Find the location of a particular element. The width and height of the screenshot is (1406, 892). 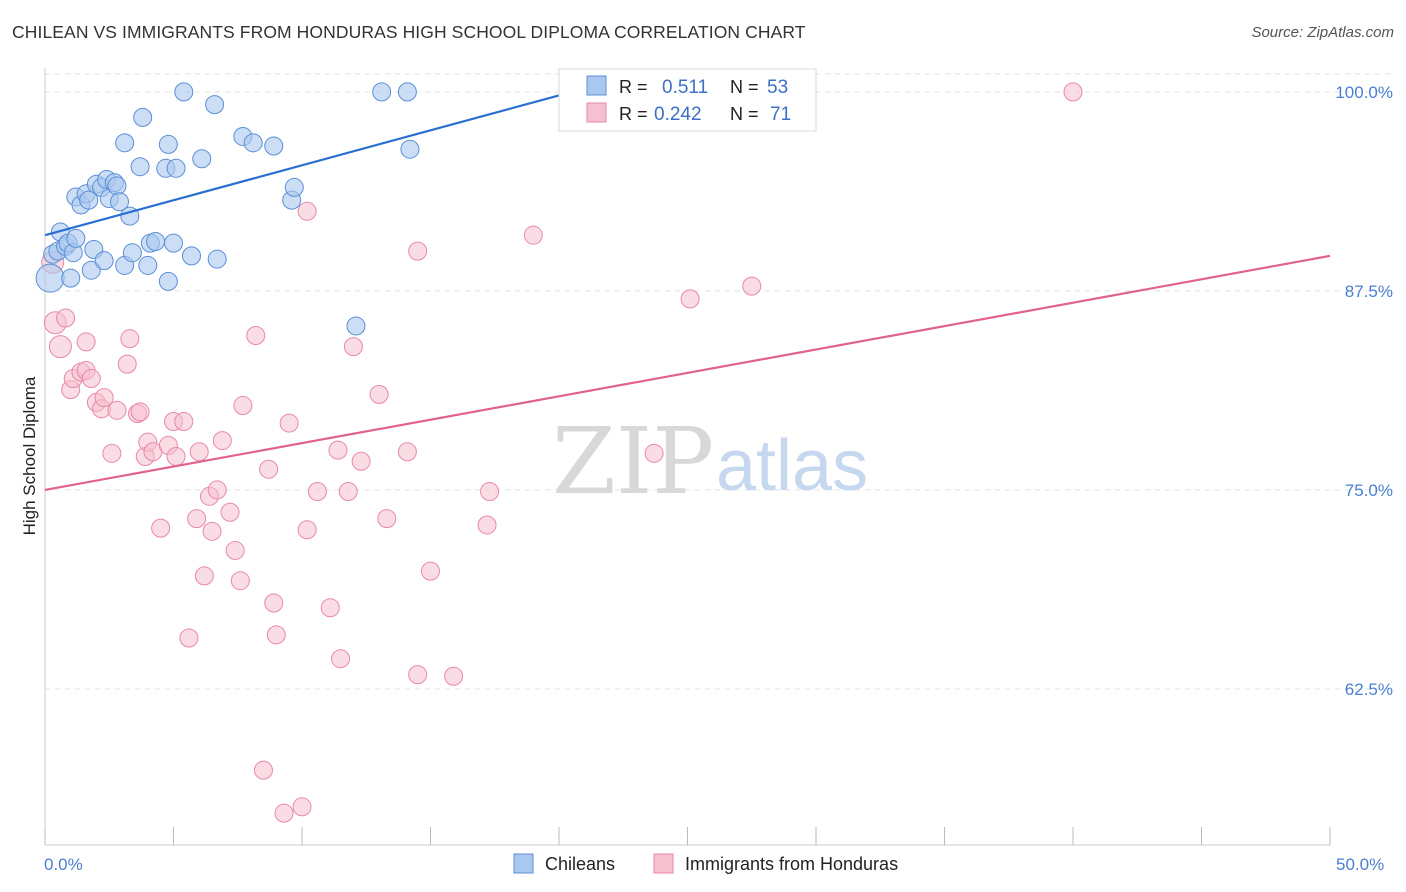

watermark-atlas: atlas is located at coordinates (792, 466).